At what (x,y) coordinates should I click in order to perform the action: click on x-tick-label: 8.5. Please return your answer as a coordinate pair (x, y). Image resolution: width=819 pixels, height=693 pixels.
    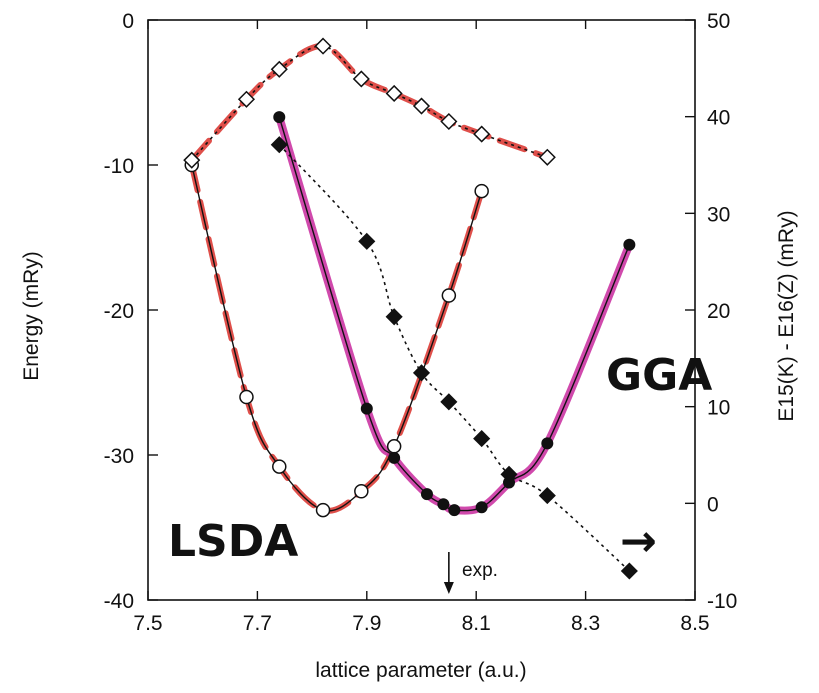
    Looking at the image, I should click on (694, 623).